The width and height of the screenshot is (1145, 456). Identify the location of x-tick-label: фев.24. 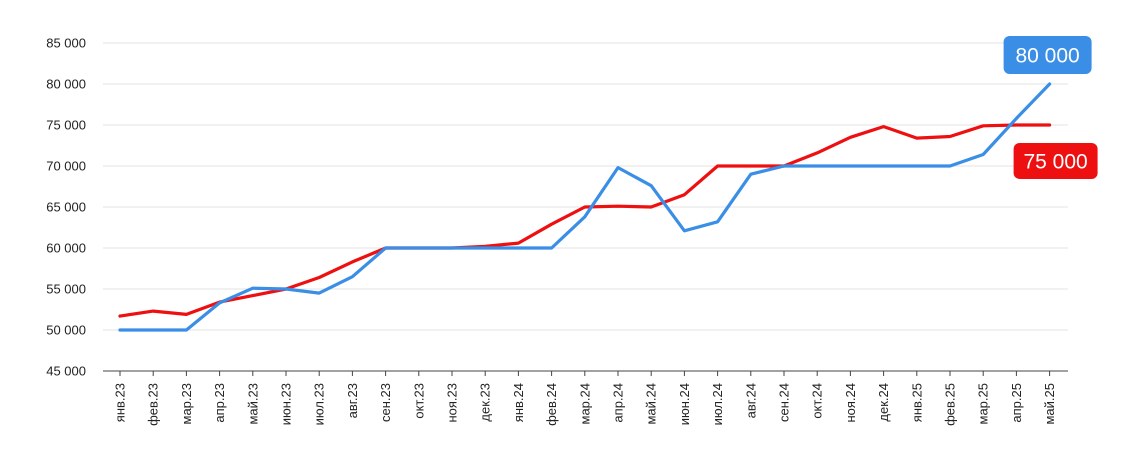
(551, 404).